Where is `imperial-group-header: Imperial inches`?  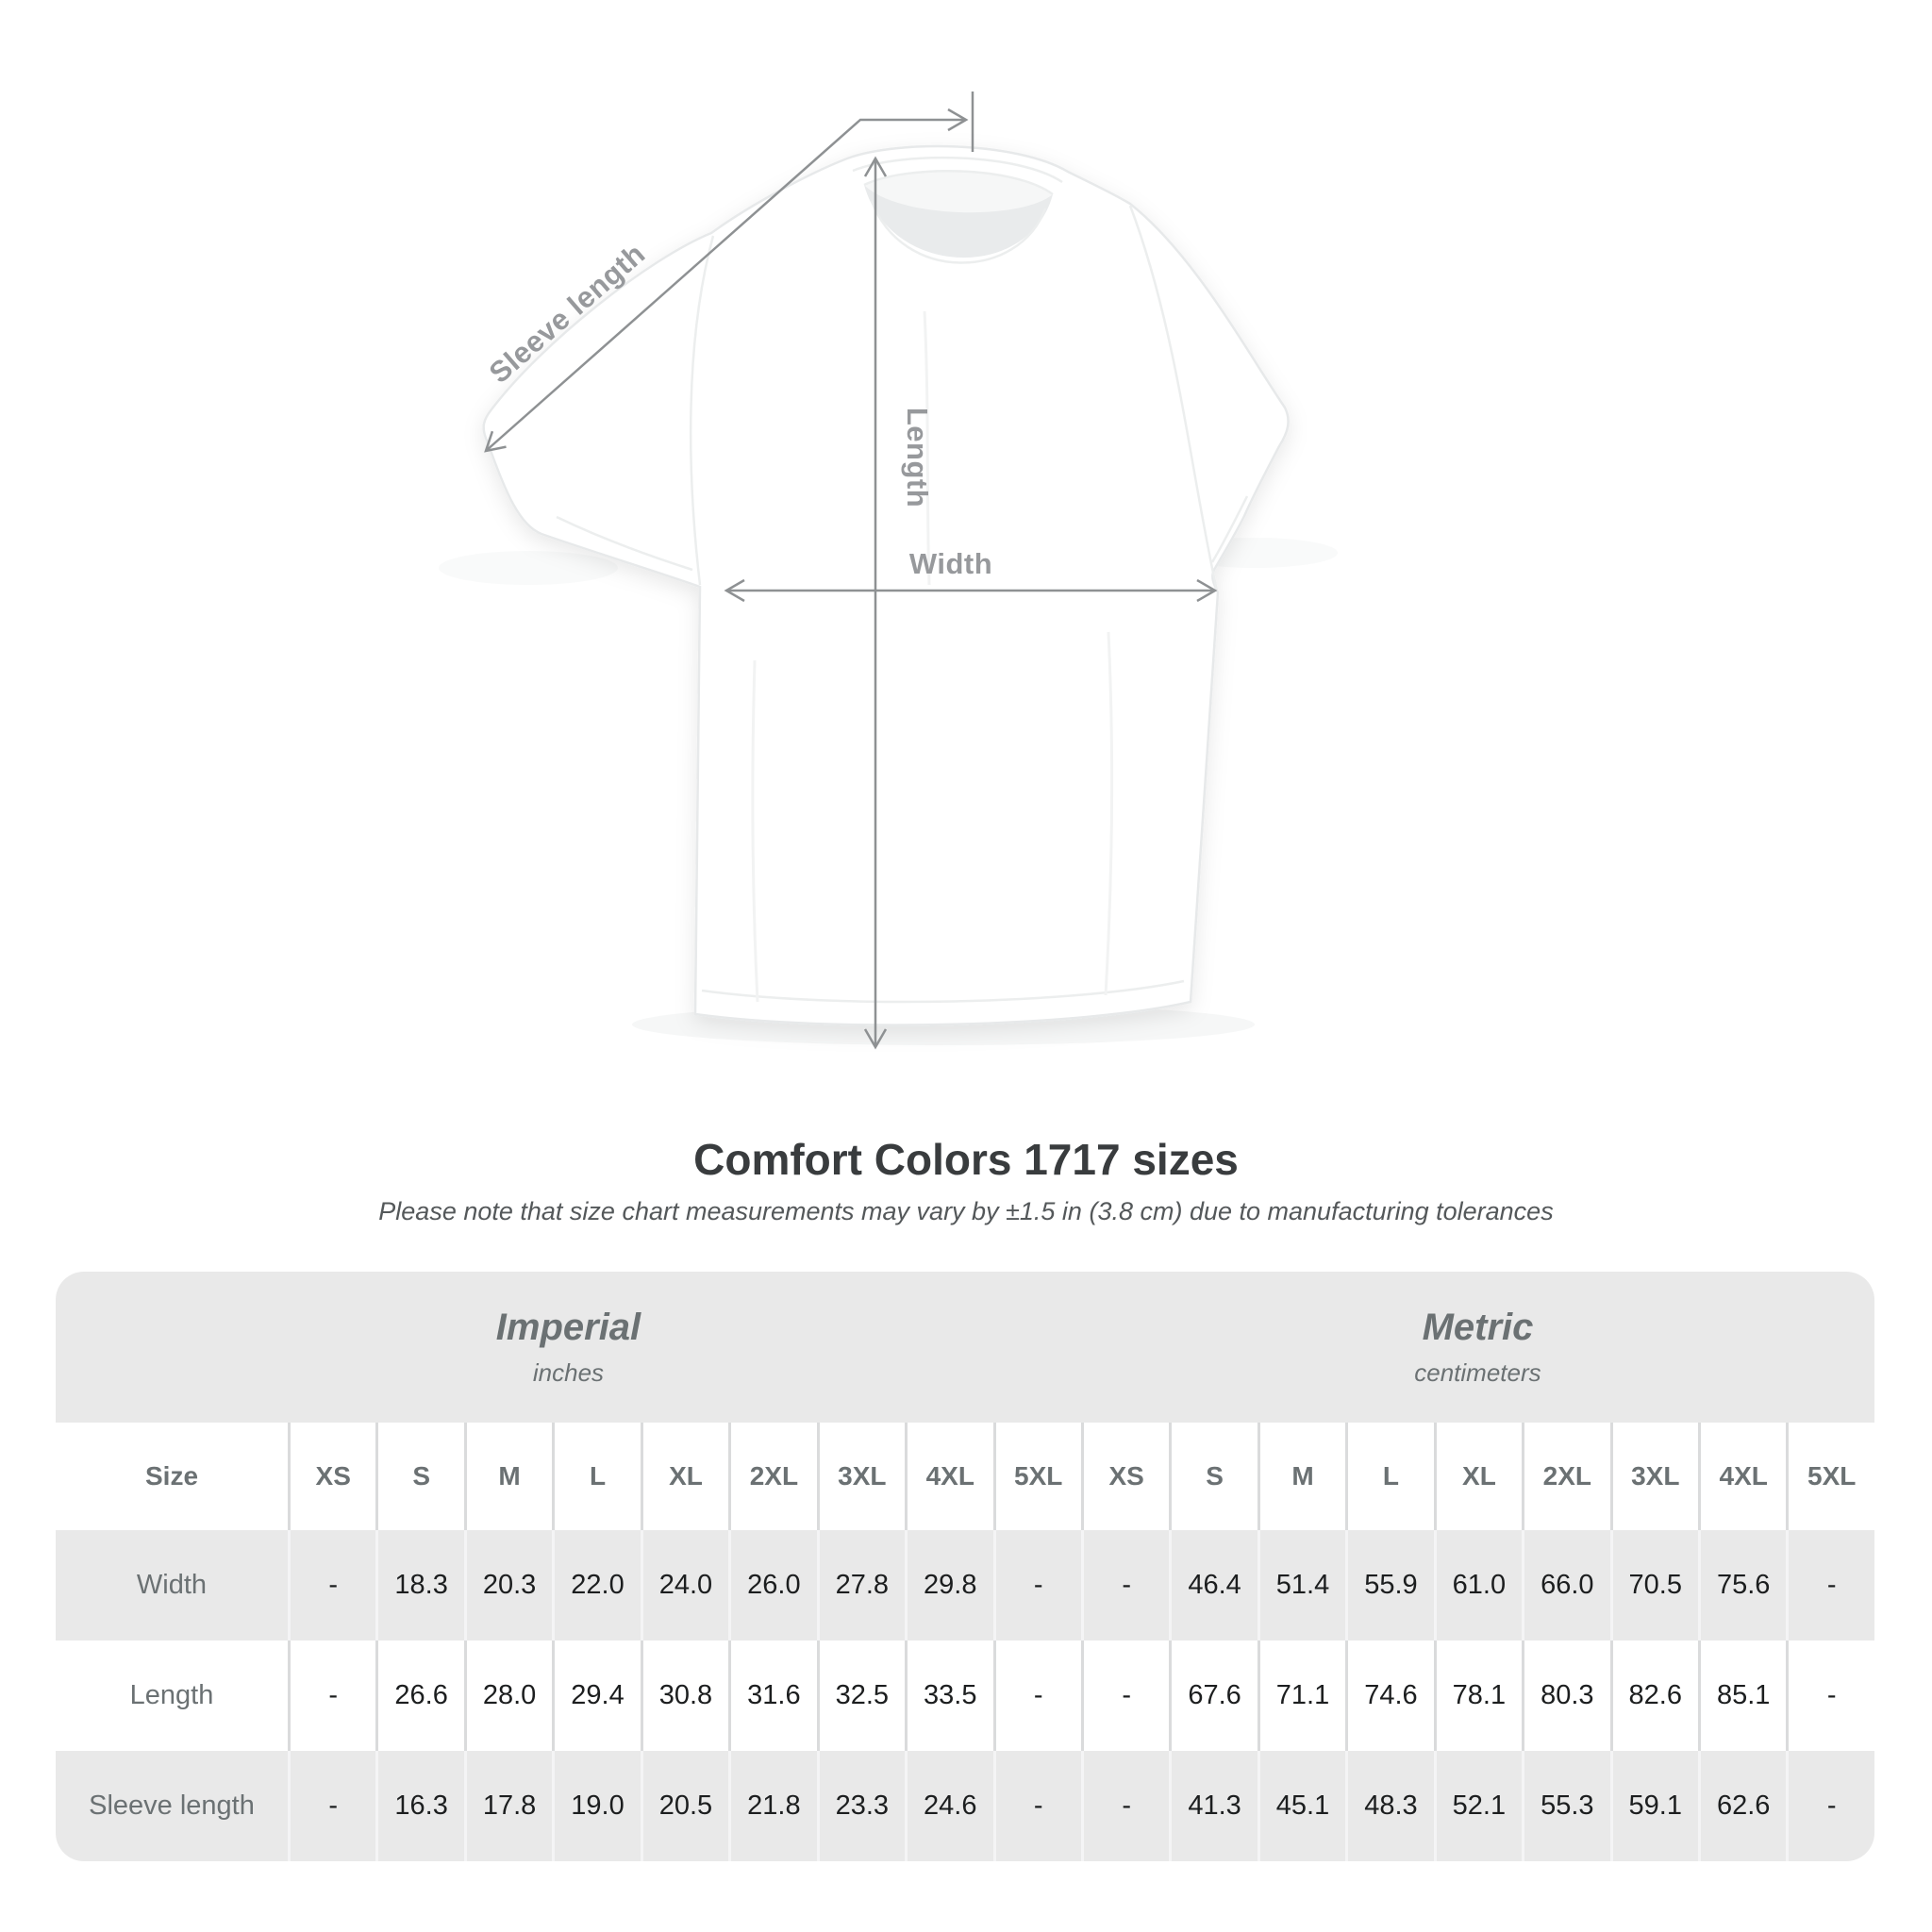 imperial-group-header: Imperial inches is located at coordinates (568, 1348).